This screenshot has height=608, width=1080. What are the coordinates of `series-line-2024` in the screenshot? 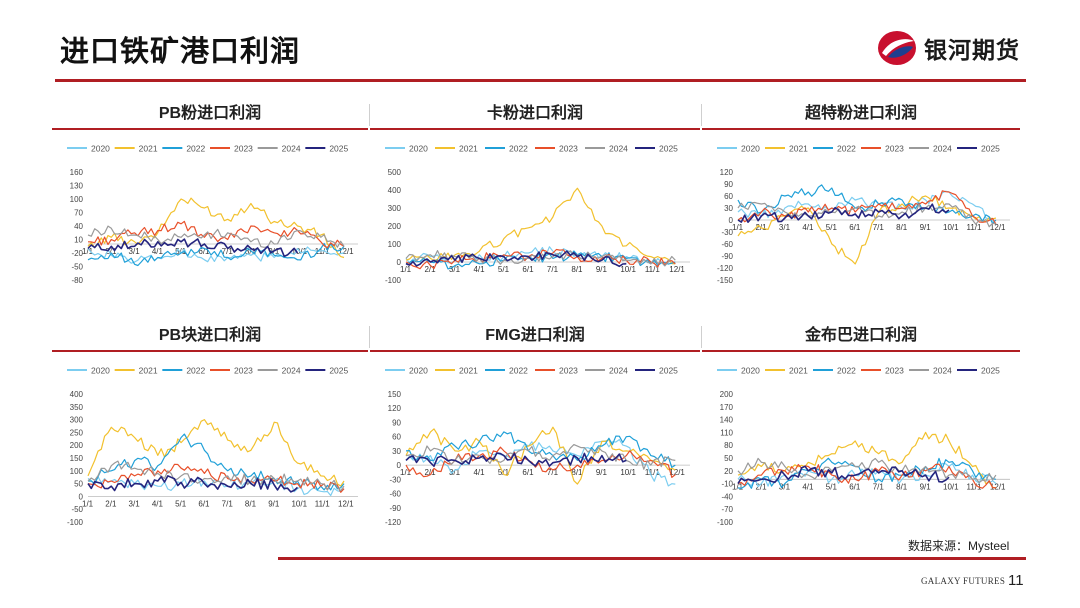 It's located at (540, 456).